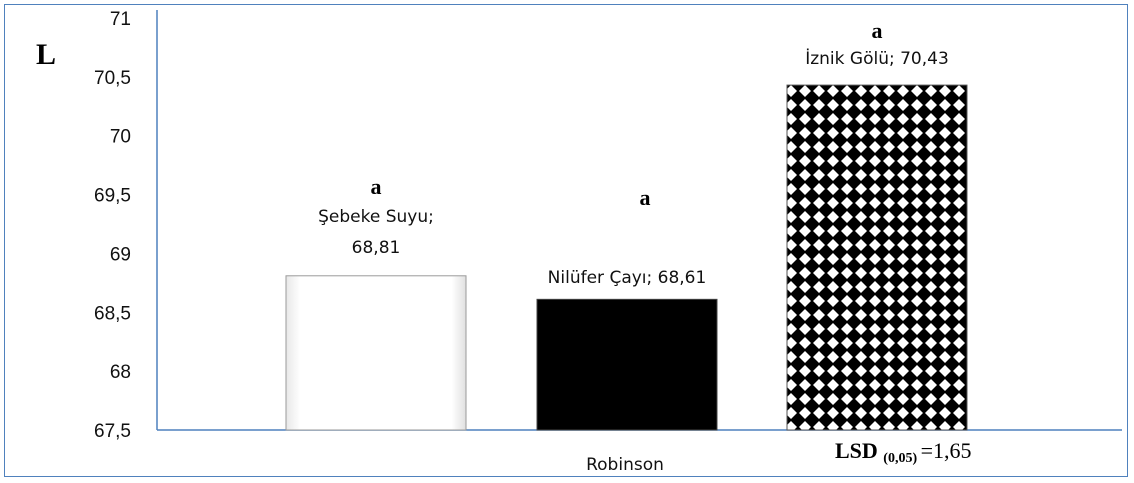  What do you see at coordinates (46, 54) in the screenshot?
I see `y-axis-title: L` at bounding box center [46, 54].